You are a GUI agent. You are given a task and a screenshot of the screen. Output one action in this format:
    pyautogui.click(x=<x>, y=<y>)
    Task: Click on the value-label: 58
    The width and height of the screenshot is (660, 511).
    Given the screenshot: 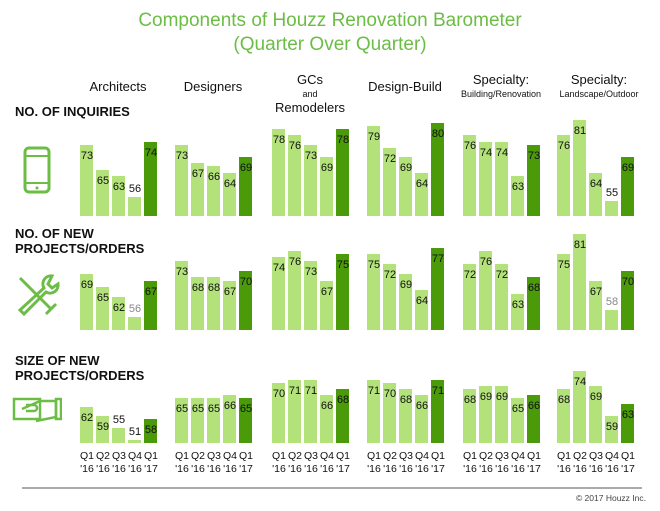 What is the action you would take?
    pyautogui.click(x=151, y=430)
    